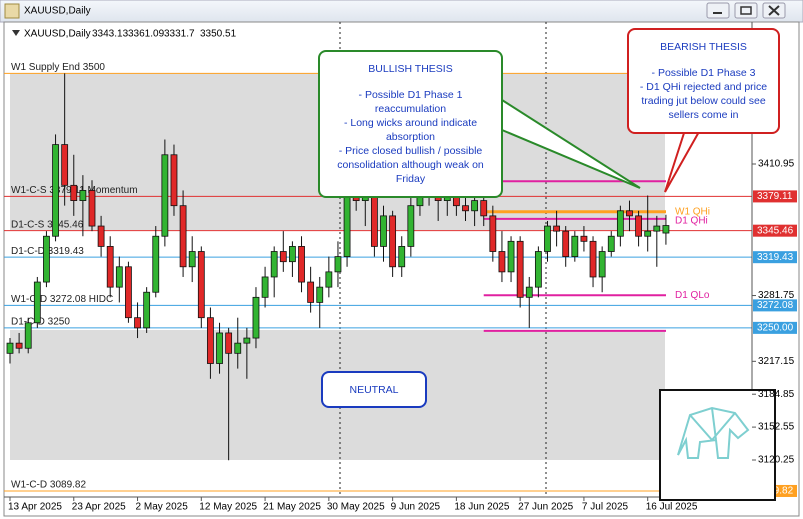 This screenshot has width=803, height=519. I want to click on note-line: - Long wicks around indicate absorption, so click(410, 130).